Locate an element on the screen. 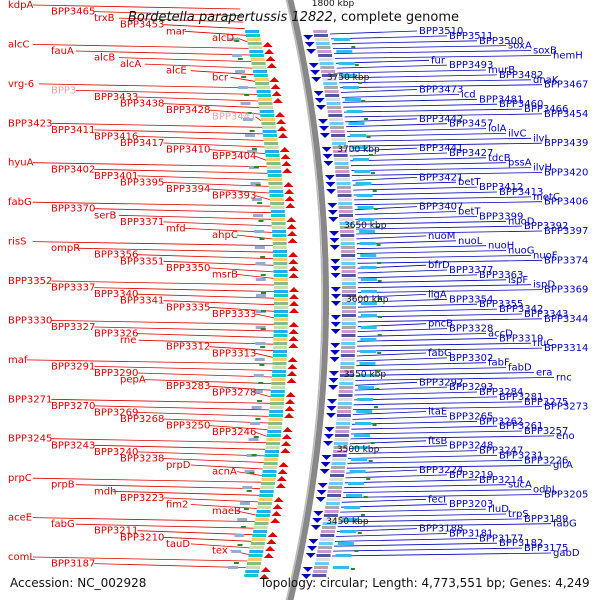 The height and width of the screenshot is (604, 600). left-gene-label: BPP3243 is located at coordinates (73, 445).